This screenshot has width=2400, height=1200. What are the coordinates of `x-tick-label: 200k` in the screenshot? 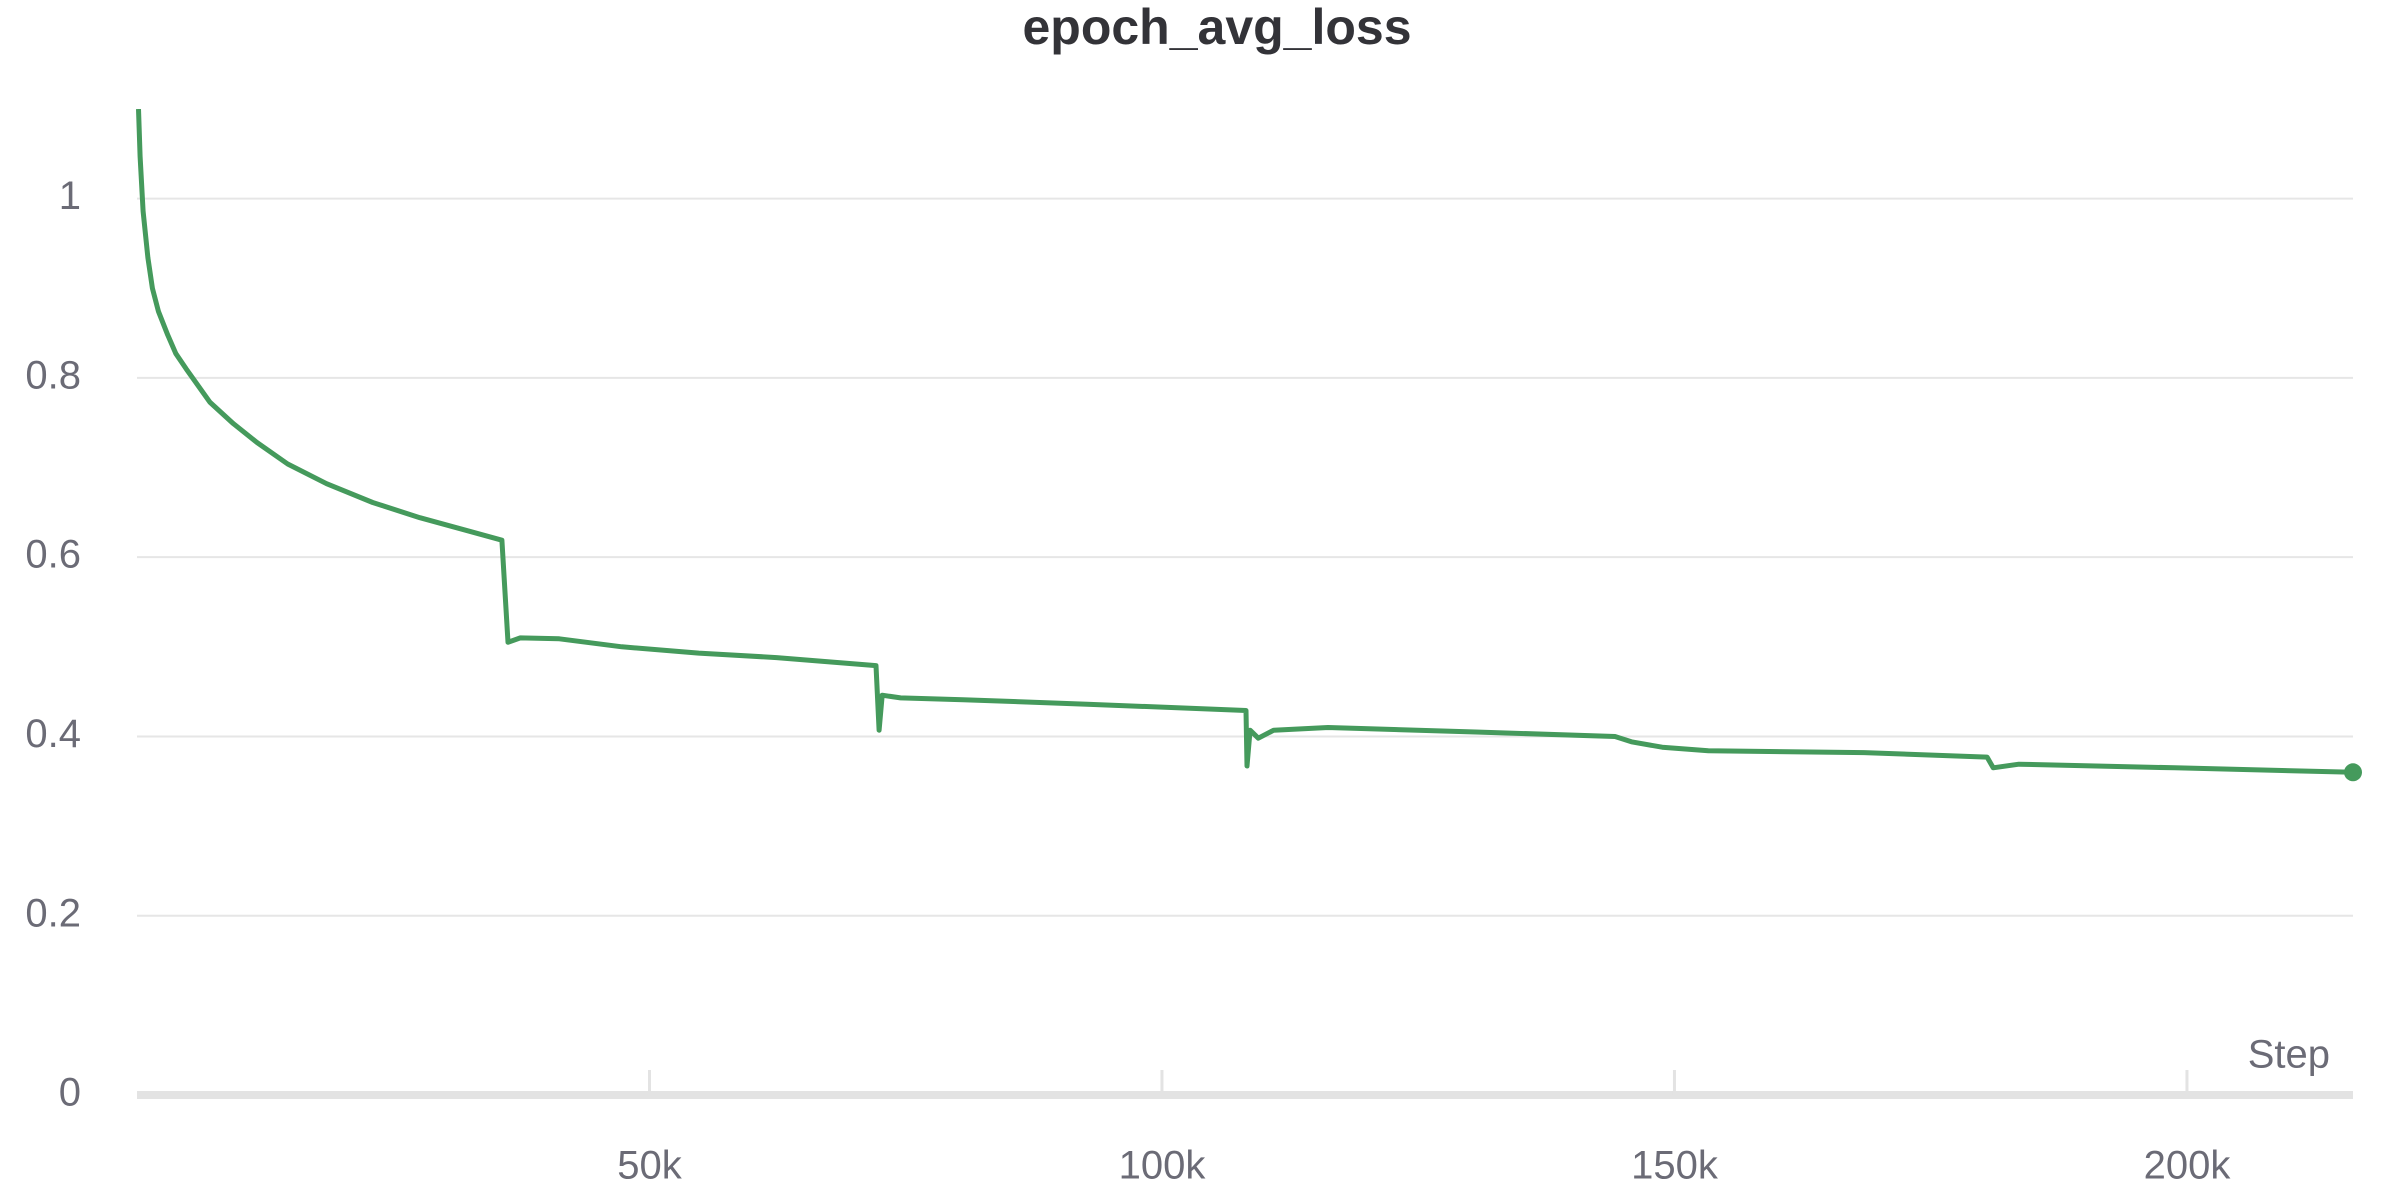 It's located at (2188, 1166).